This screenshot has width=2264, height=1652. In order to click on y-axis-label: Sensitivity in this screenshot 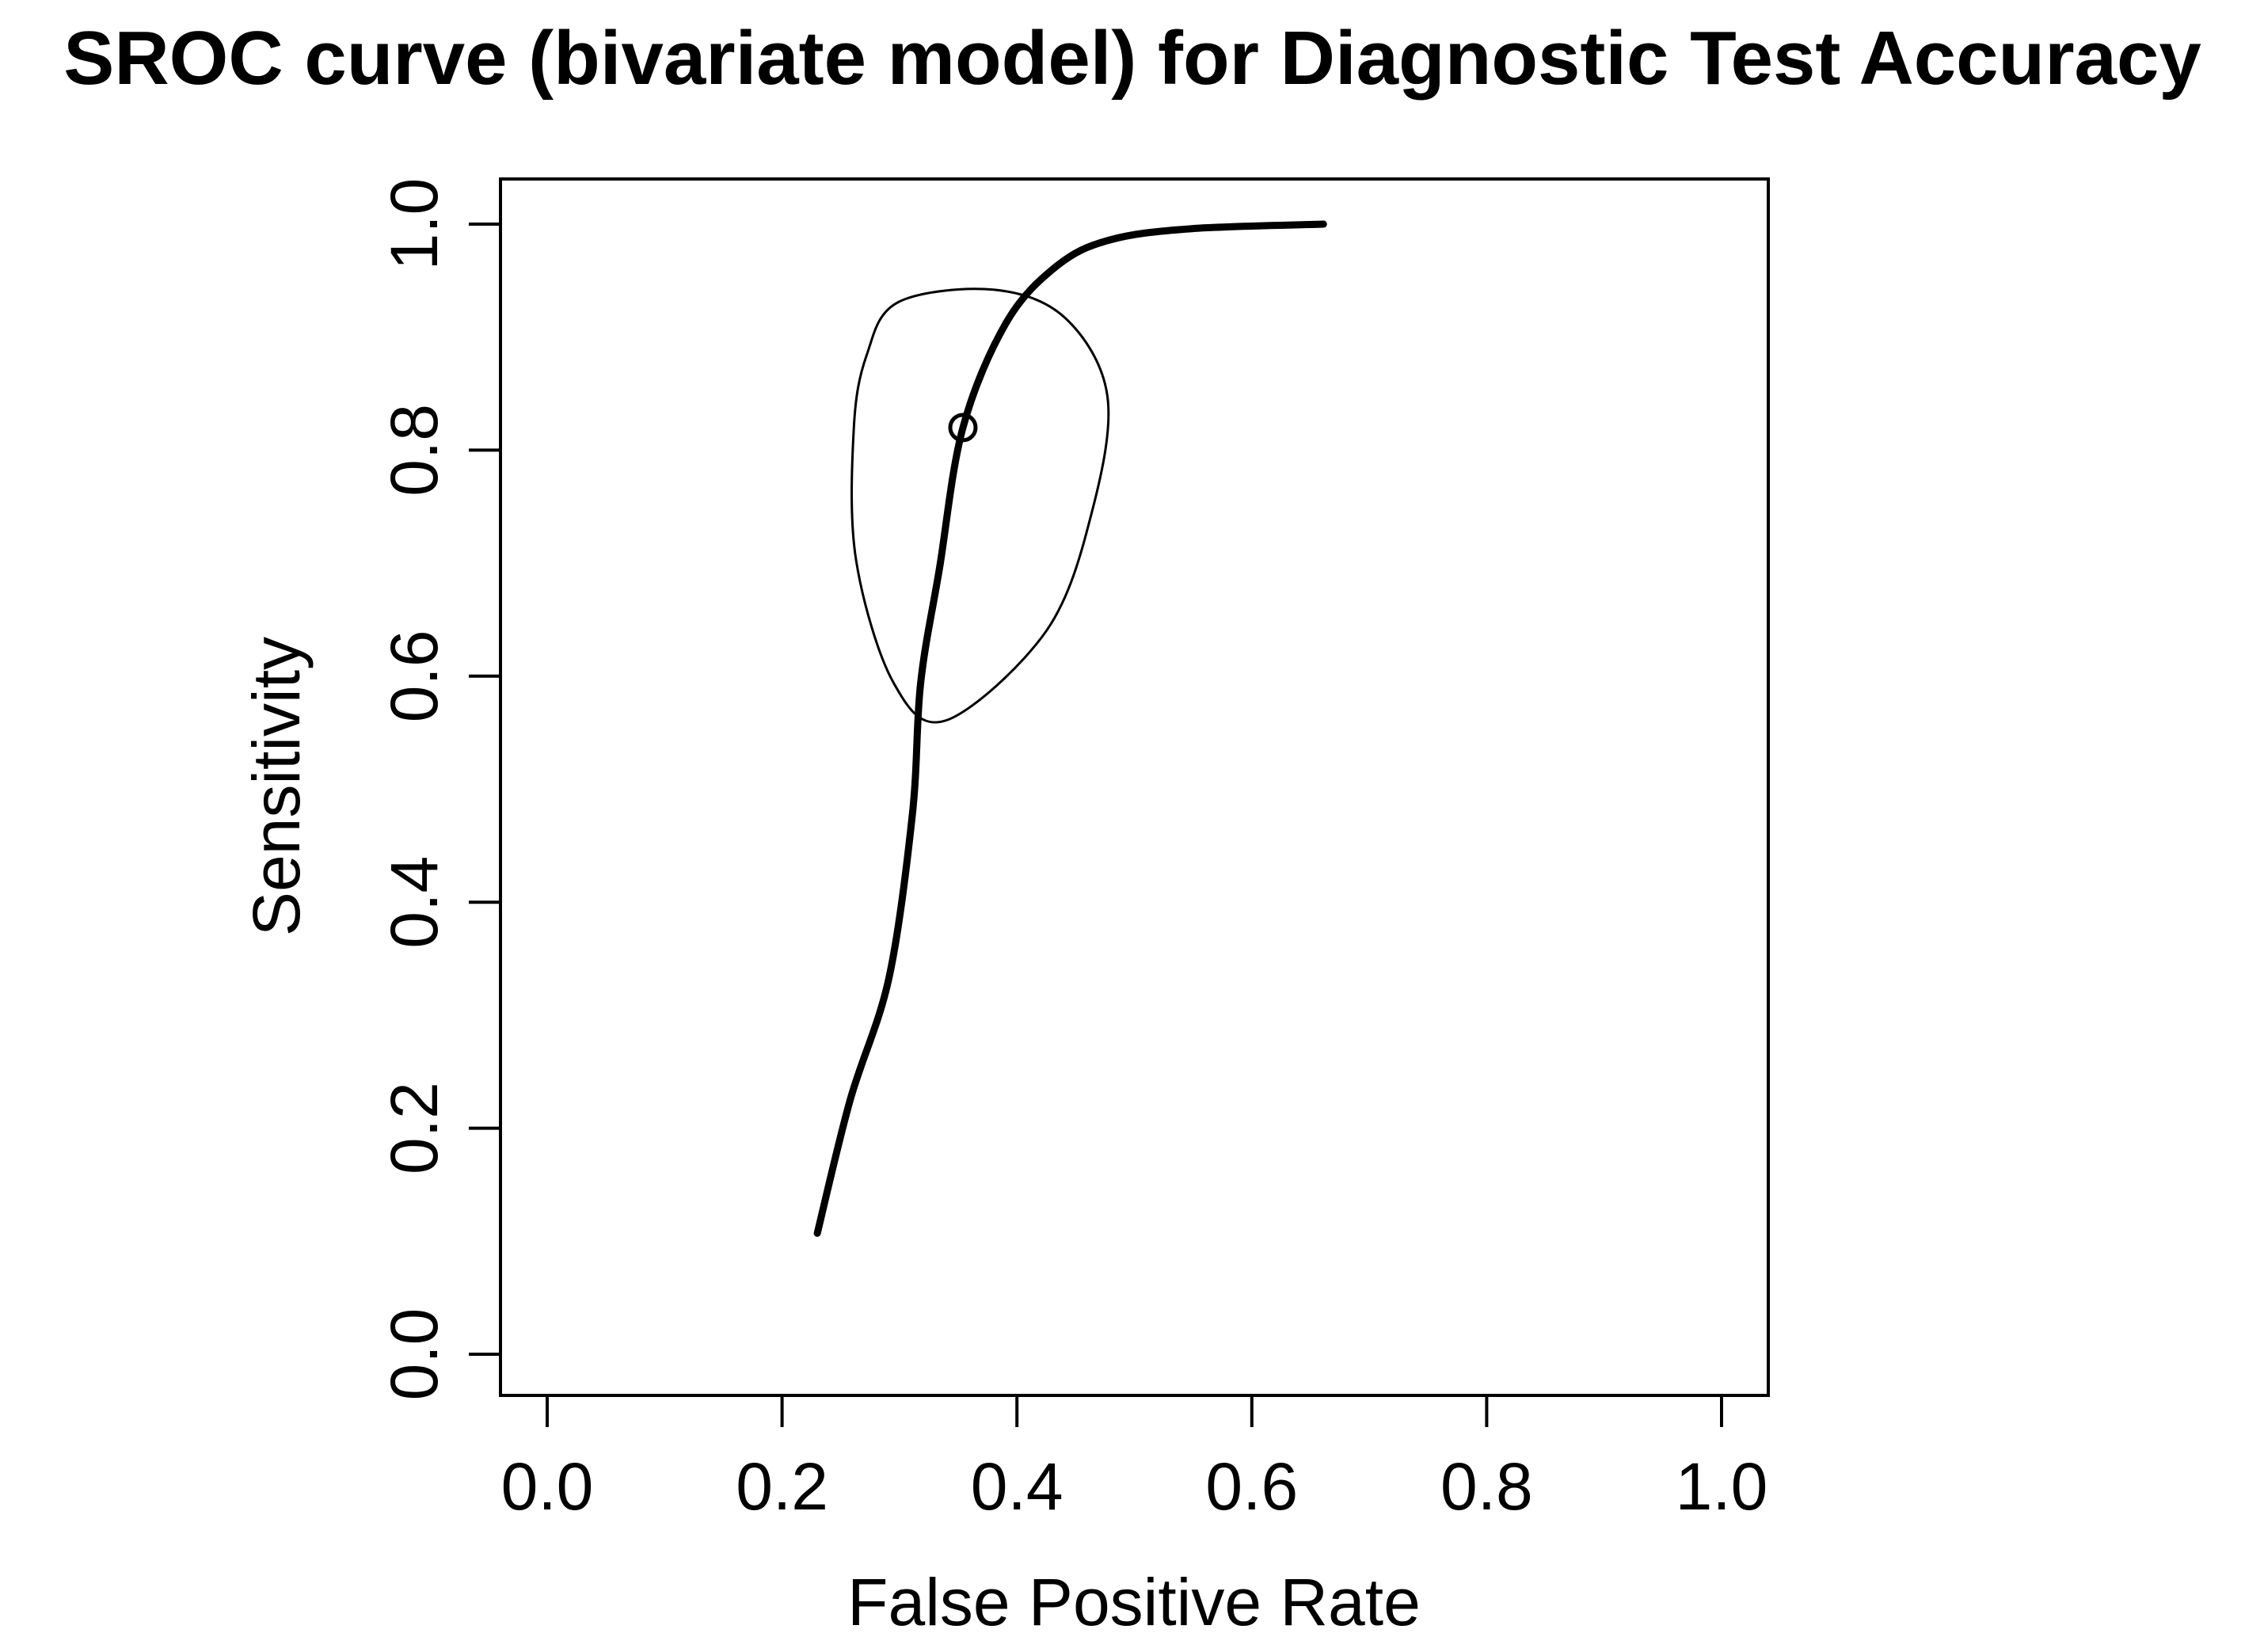, I will do `click(276, 786)`.